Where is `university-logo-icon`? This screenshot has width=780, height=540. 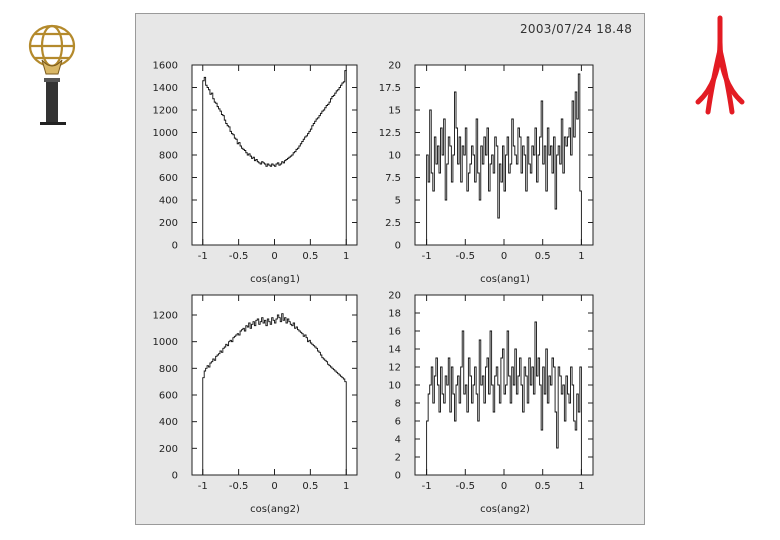 university-logo-icon is located at coordinates (720, 65).